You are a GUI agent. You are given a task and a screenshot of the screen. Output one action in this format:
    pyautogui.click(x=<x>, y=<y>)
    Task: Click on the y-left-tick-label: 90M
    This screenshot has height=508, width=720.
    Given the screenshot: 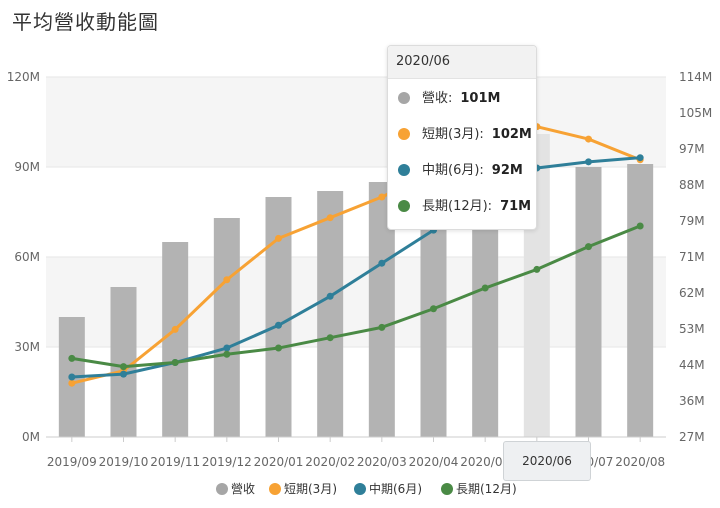 What is the action you would take?
    pyautogui.click(x=27, y=167)
    